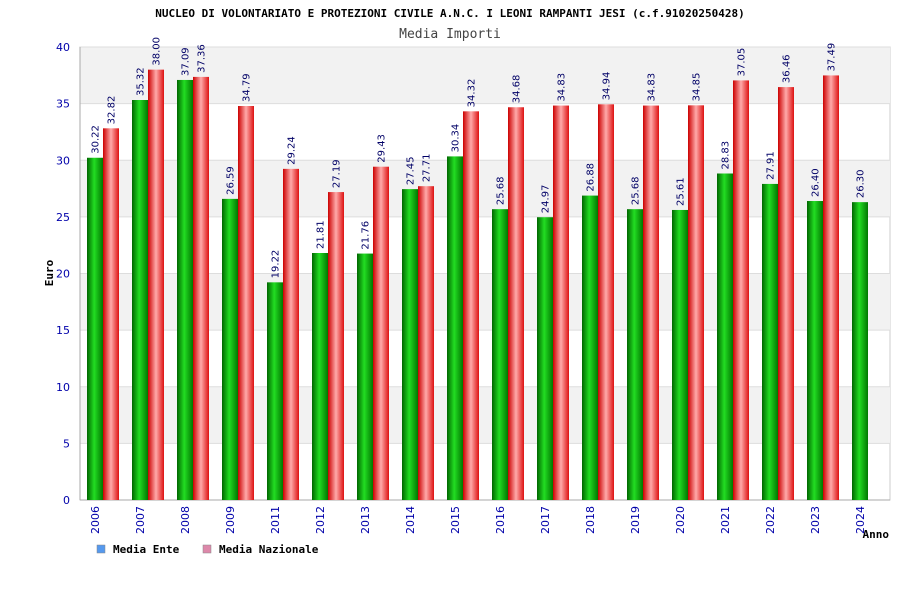 The width and height of the screenshot is (900, 600). I want to click on y-tick-label: 30, so click(63, 160).